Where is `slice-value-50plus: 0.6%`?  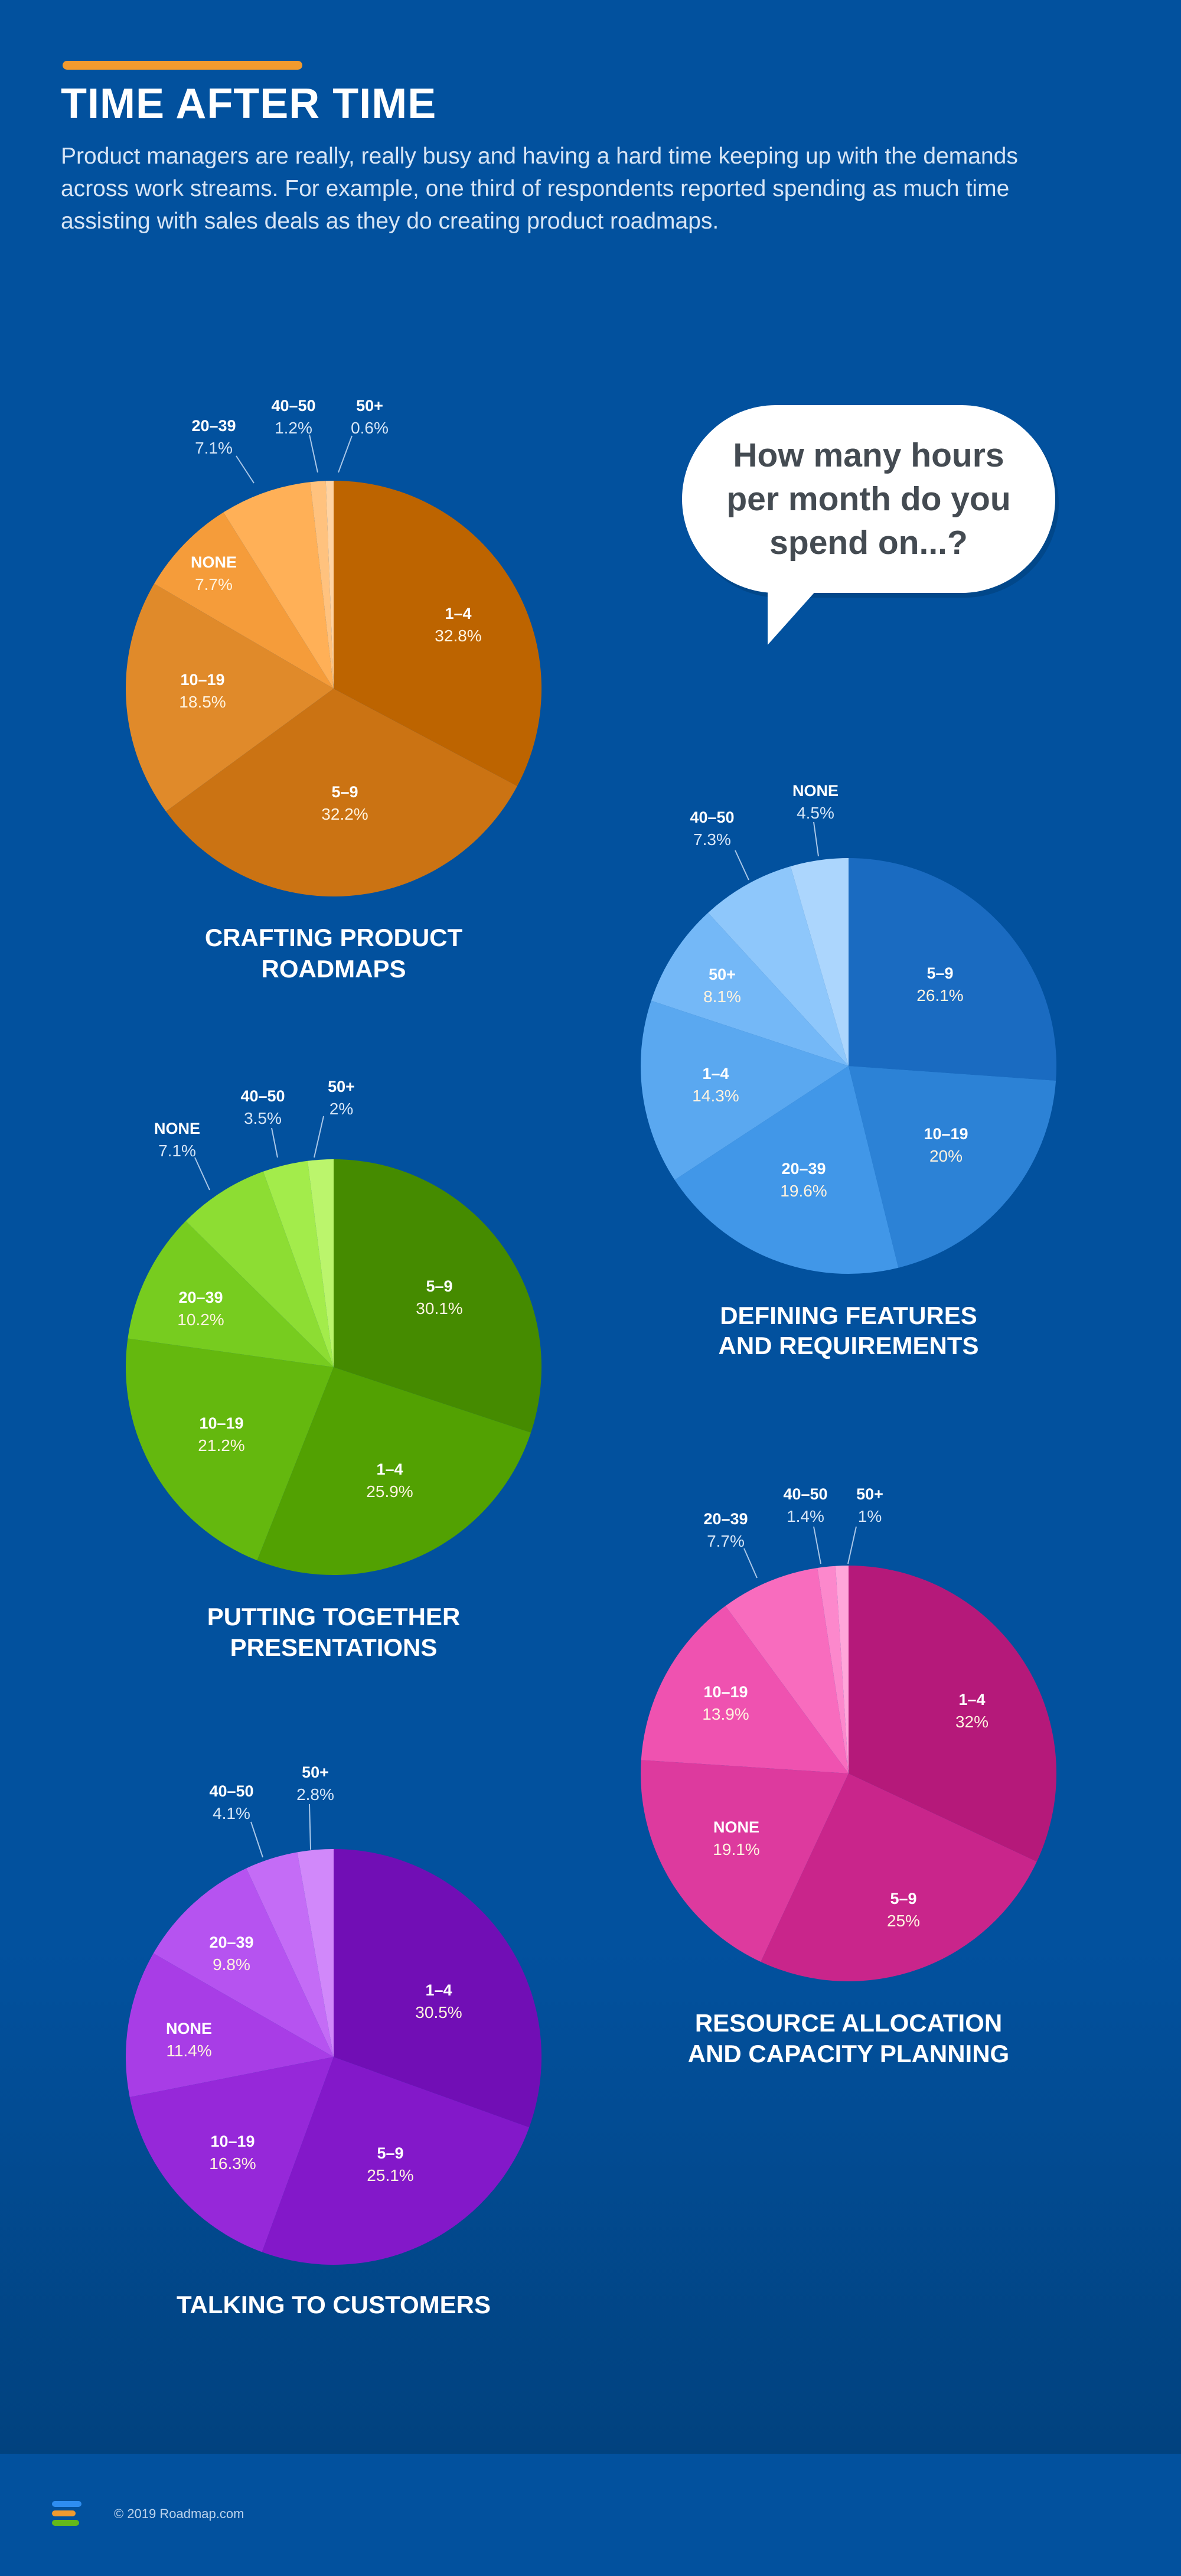
slice-value-50plus: 0.6% is located at coordinates (370, 428).